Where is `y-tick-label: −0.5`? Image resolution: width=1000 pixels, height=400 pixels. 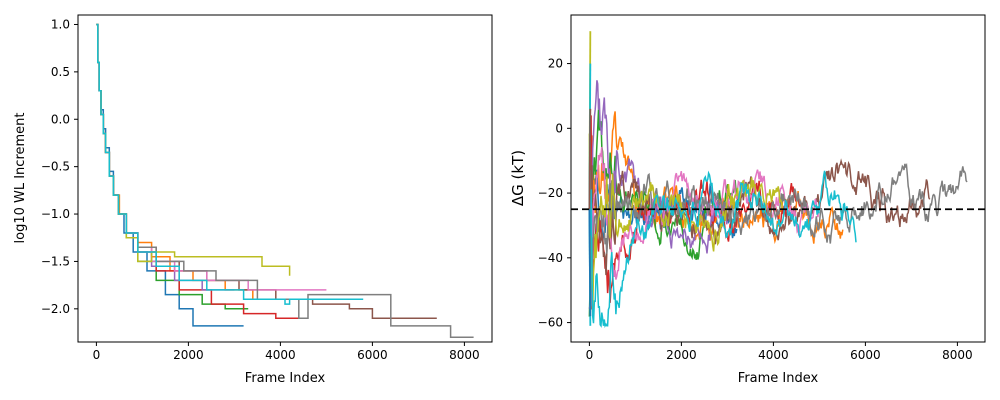
y-tick-label: −0.5 is located at coordinates (55, 167).